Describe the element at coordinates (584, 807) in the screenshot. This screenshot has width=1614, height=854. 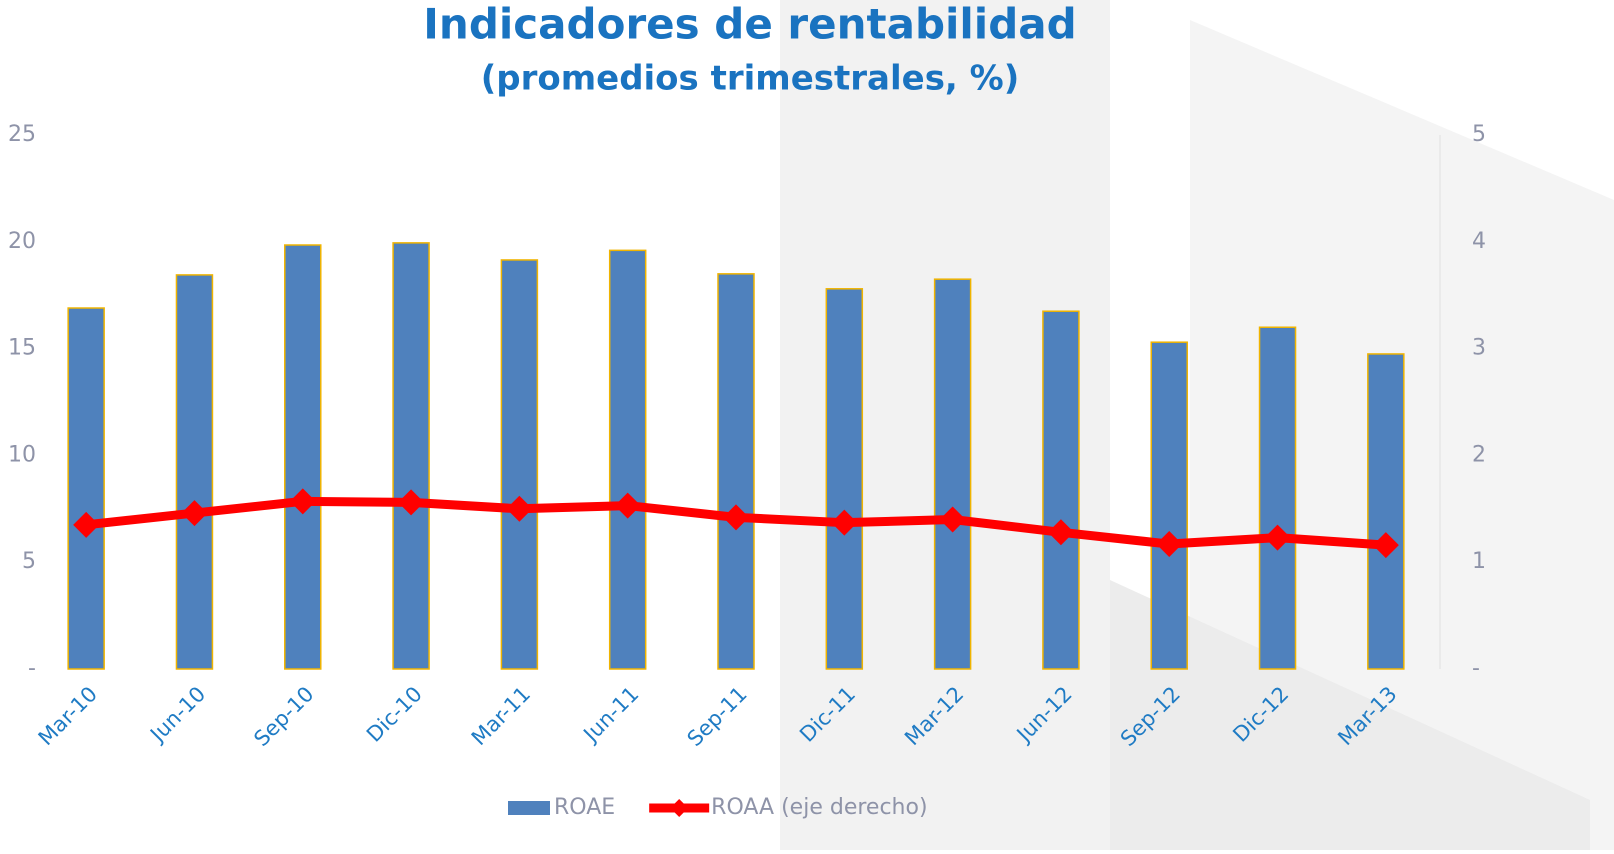
I see `legend-label: ROAE` at that location.